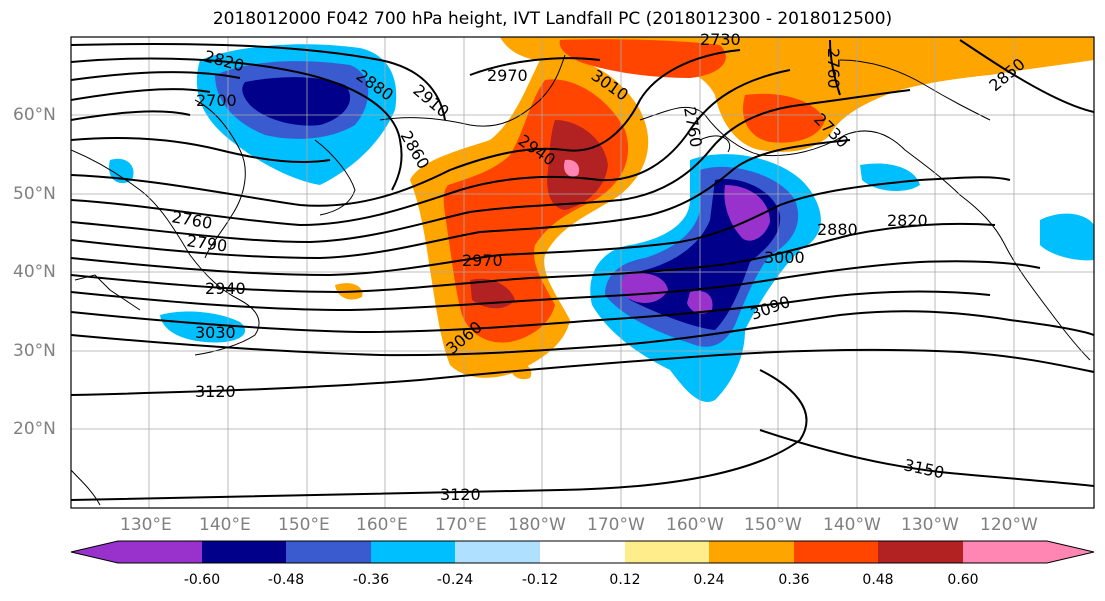 The width and height of the screenshot is (1105, 601). I want to click on colorbar-cells, so click(582, 552).